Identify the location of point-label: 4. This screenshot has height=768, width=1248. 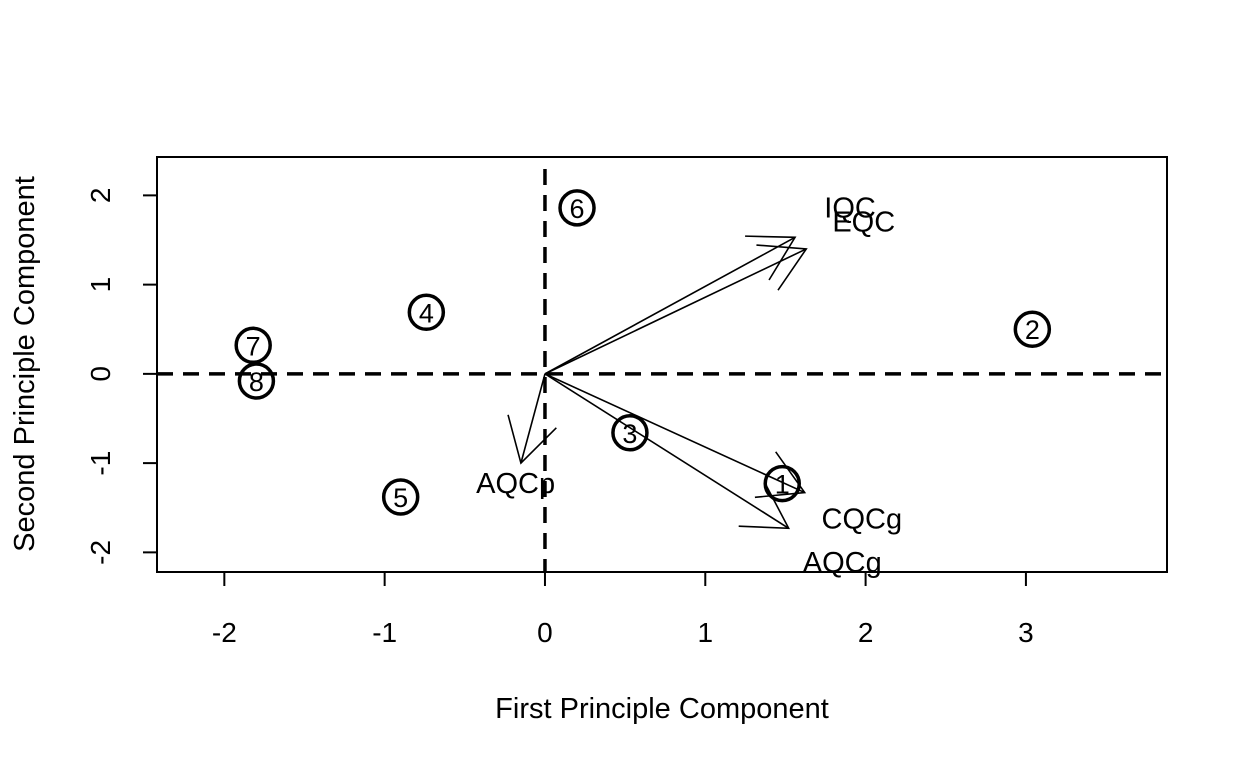
(426, 313).